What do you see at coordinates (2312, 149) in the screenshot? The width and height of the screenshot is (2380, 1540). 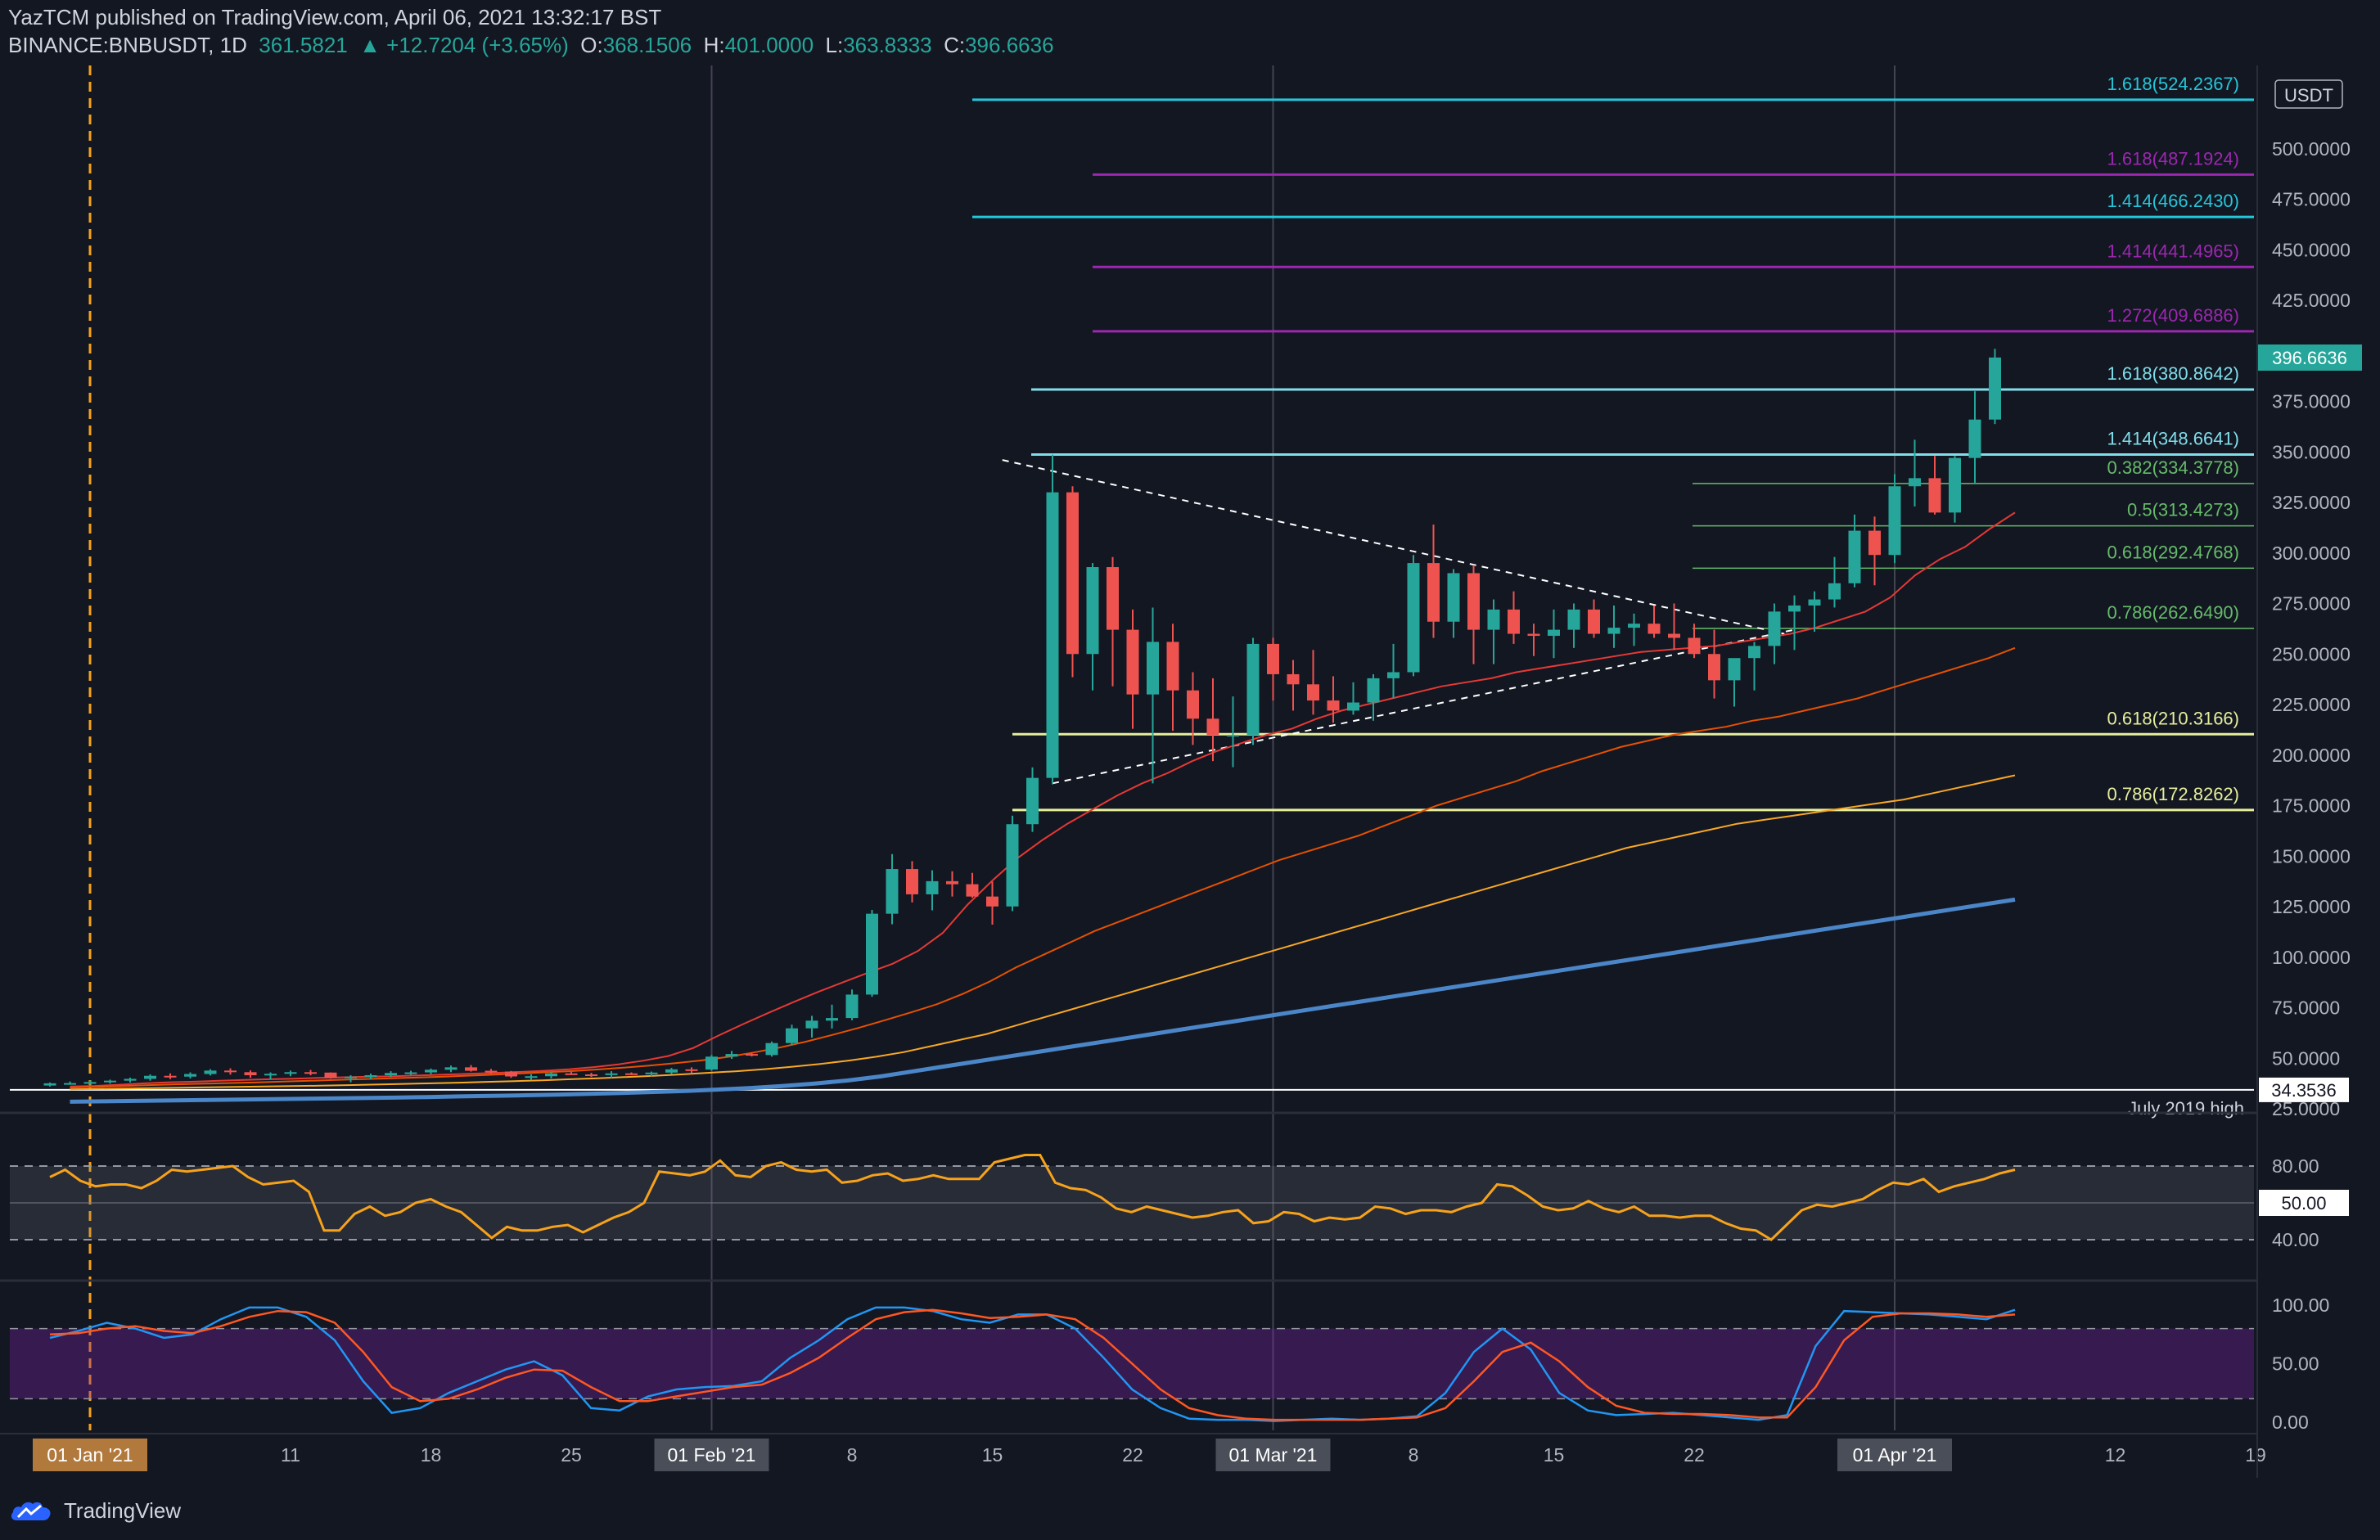 I see `price-tick-label: 500.0000` at bounding box center [2312, 149].